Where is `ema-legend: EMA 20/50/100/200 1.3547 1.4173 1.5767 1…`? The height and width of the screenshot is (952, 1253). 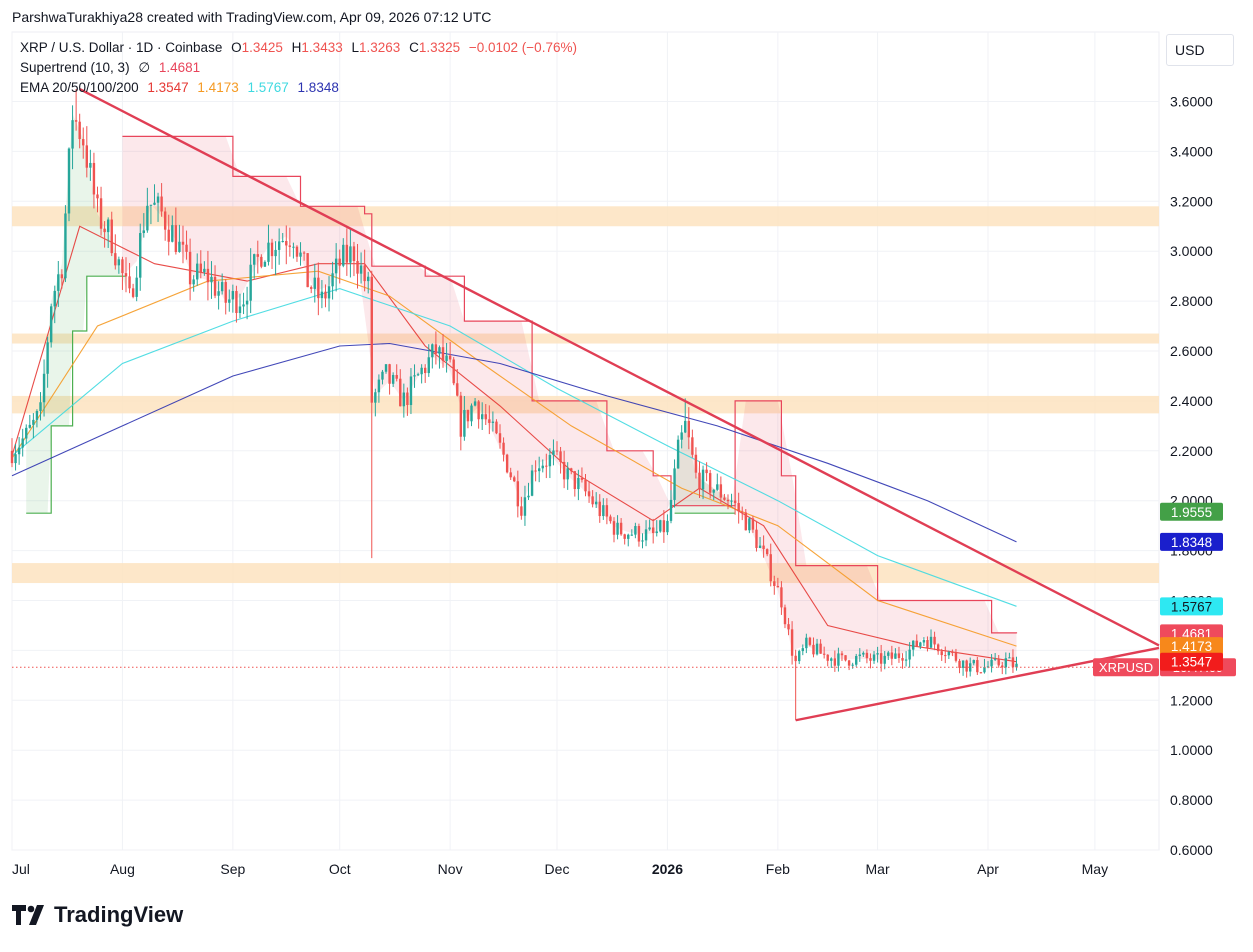
ema-legend: EMA 20/50/100/200 1.3547 1.4173 1.5767 1… is located at coordinates (182, 87).